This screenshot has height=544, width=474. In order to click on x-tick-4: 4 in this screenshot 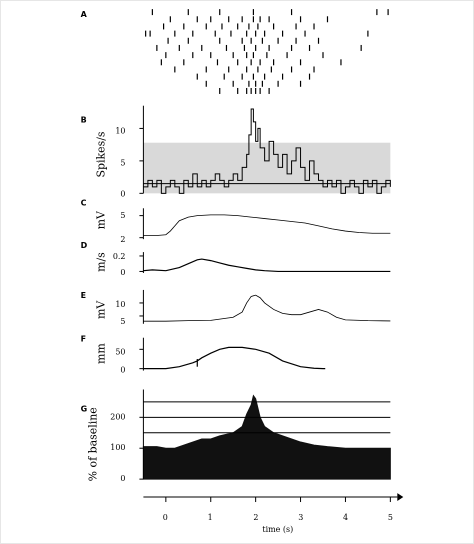, I will do `click(345, 517)`.